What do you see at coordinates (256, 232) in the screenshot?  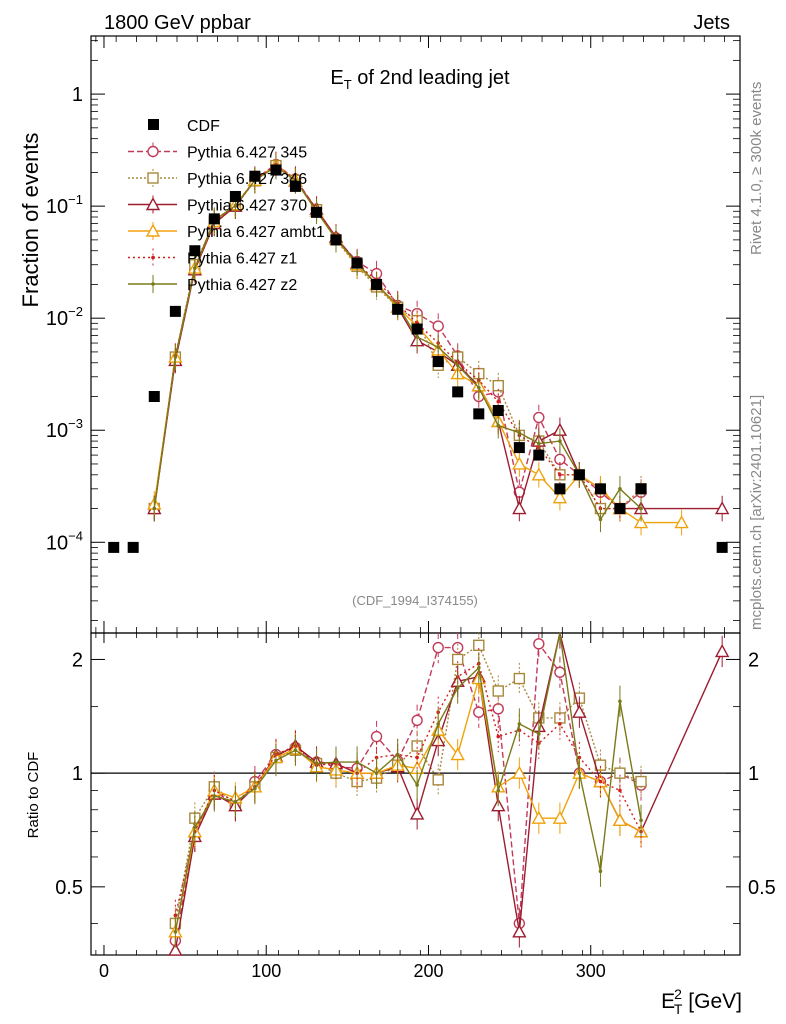 I see `legend-label: Pythia 6.427 ambt1` at bounding box center [256, 232].